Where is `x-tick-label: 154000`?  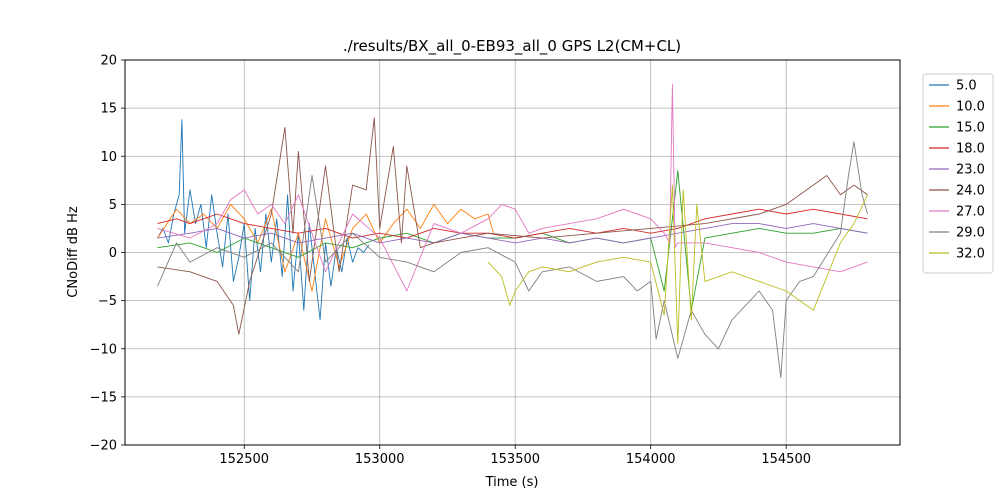
x-tick-label: 154000 is located at coordinates (651, 459).